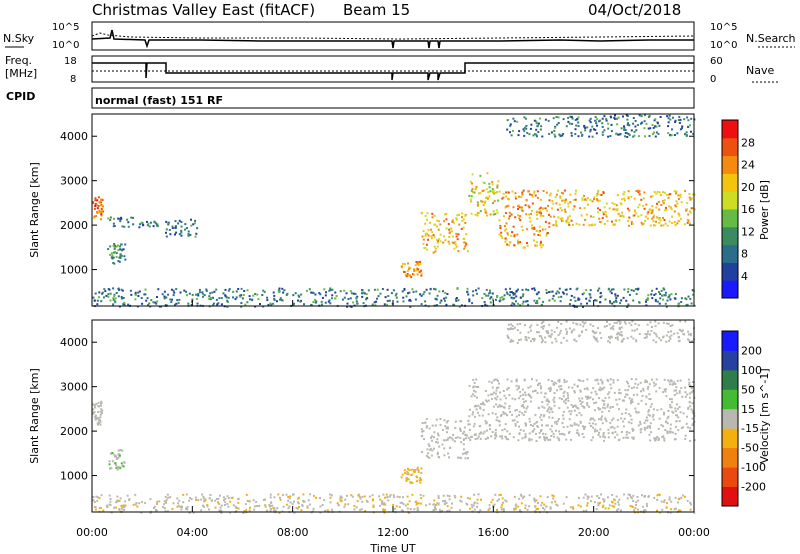 The width and height of the screenshot is (800, 554). Describe the element at coordinates (74, 431) in the screenshot. I see `y-tick-label: 2000` at that location.